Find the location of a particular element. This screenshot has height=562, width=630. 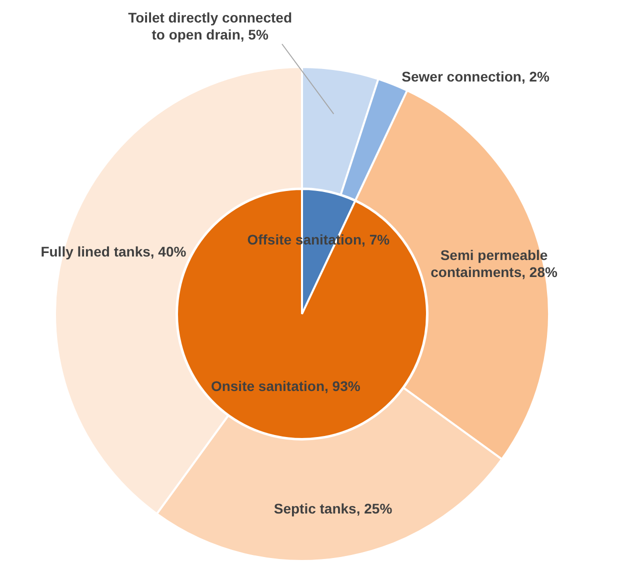

slice-label: Fully lined tanks, 40% is located at coordinates (113, 252).